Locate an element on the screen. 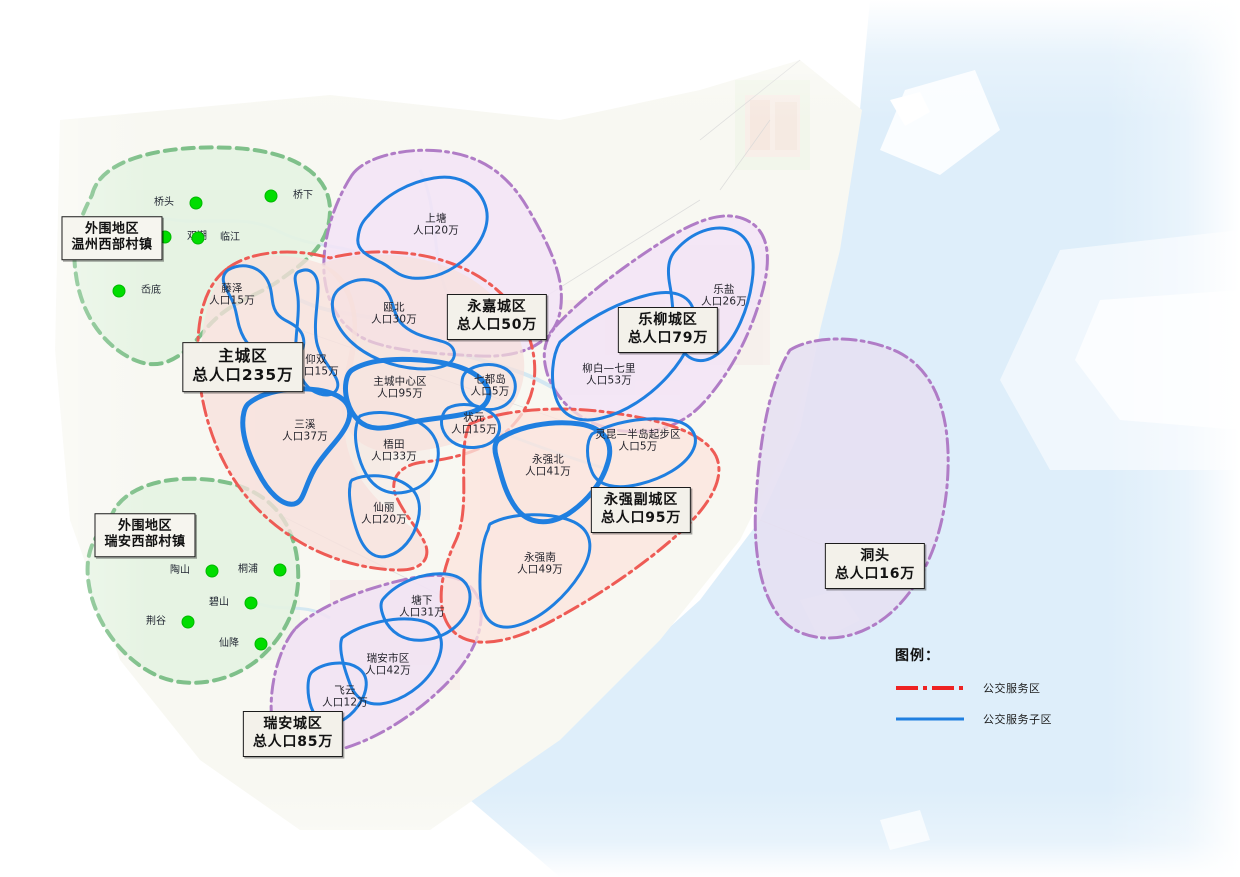  subzone-yongqiang-north is located at coordinates (552, 472).